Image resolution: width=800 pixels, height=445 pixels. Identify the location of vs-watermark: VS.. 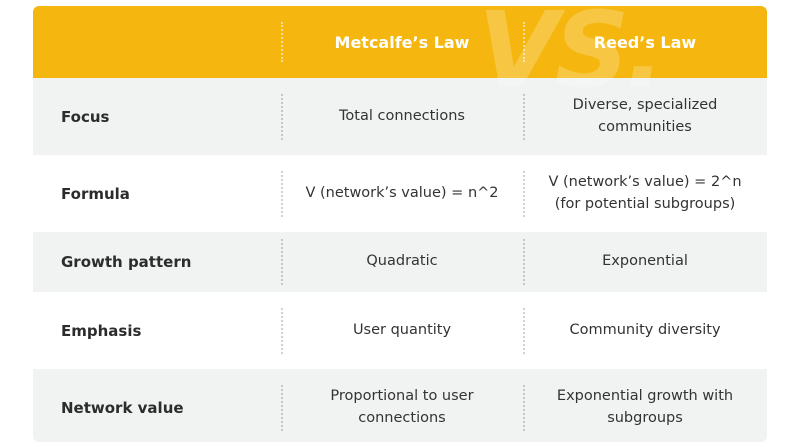
(571, 58).